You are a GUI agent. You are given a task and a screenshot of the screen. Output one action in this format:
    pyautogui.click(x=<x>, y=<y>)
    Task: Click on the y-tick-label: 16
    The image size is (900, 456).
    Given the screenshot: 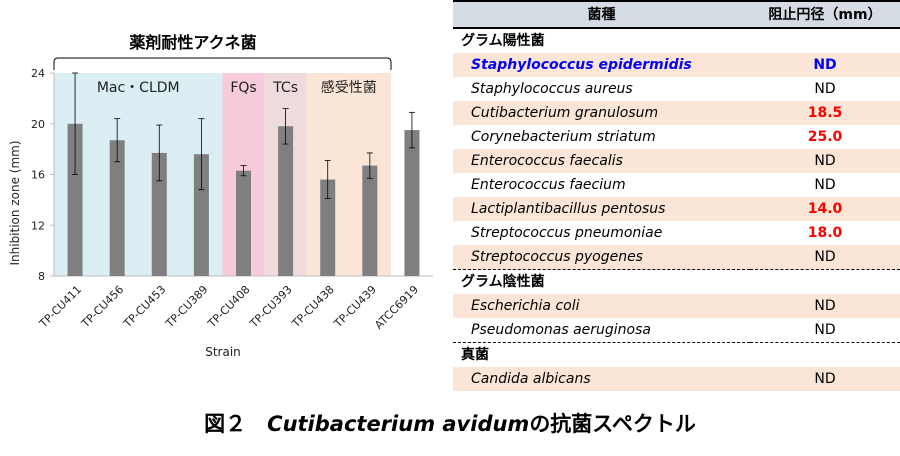 What is the action you would take?
    pyautogui.click(x=38, y=175)
    